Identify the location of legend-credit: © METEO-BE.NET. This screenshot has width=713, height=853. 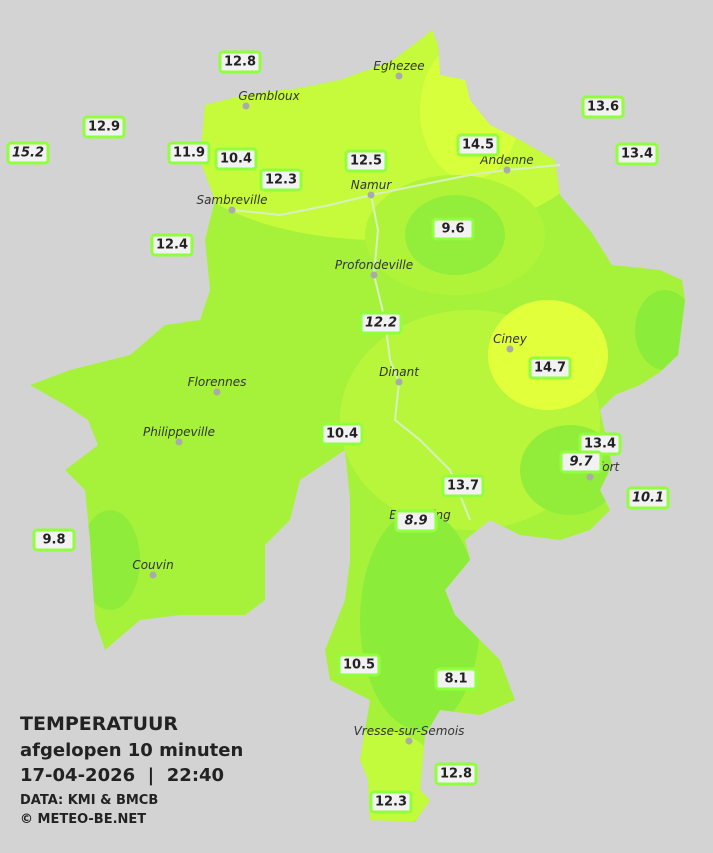
(83, 819).